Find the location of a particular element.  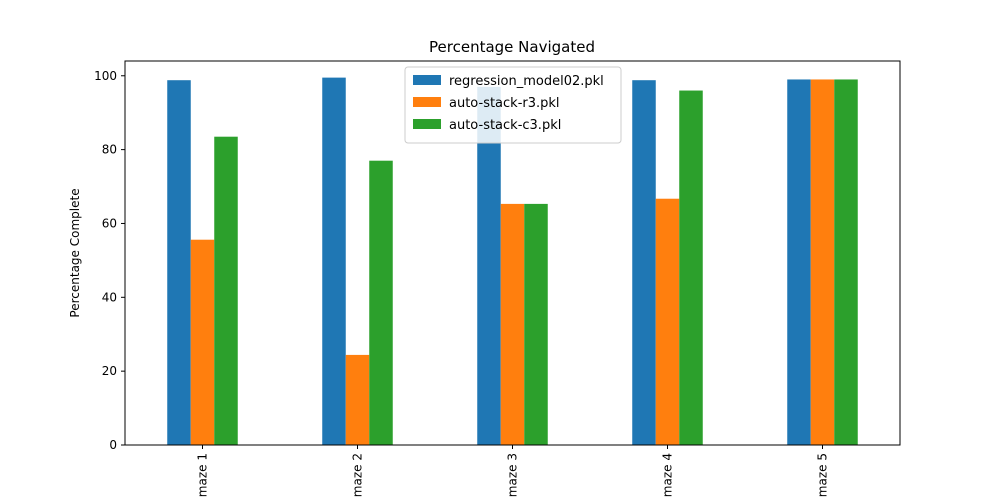

legend-box is located at coordinates (513, 105).